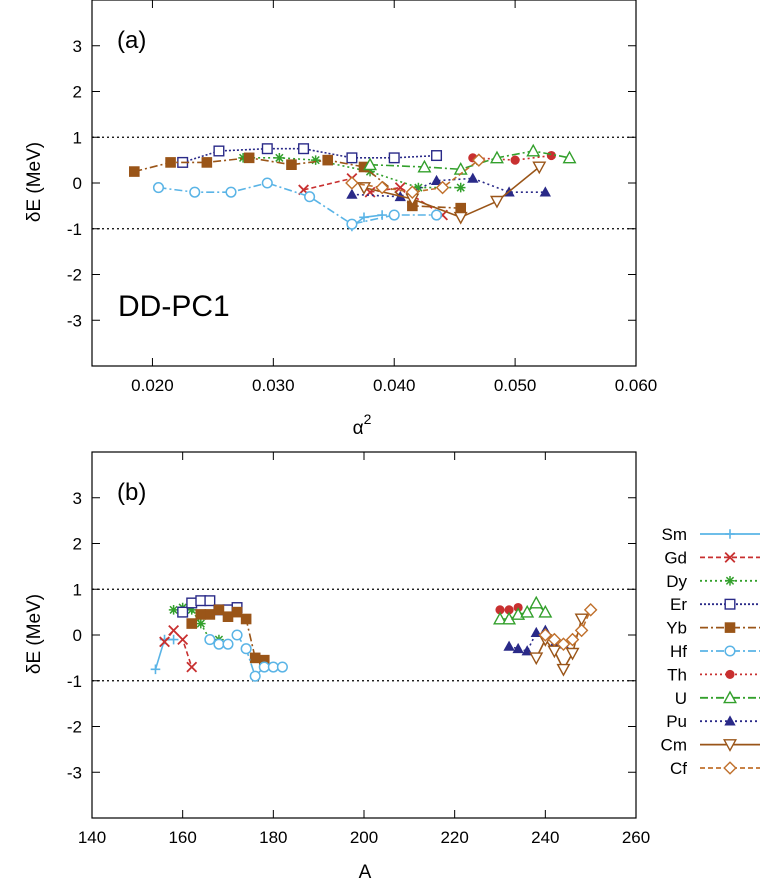 Image resolution: width=764 pixels, height=887 pixels. I want to click on series-hf, so click(297, 203).